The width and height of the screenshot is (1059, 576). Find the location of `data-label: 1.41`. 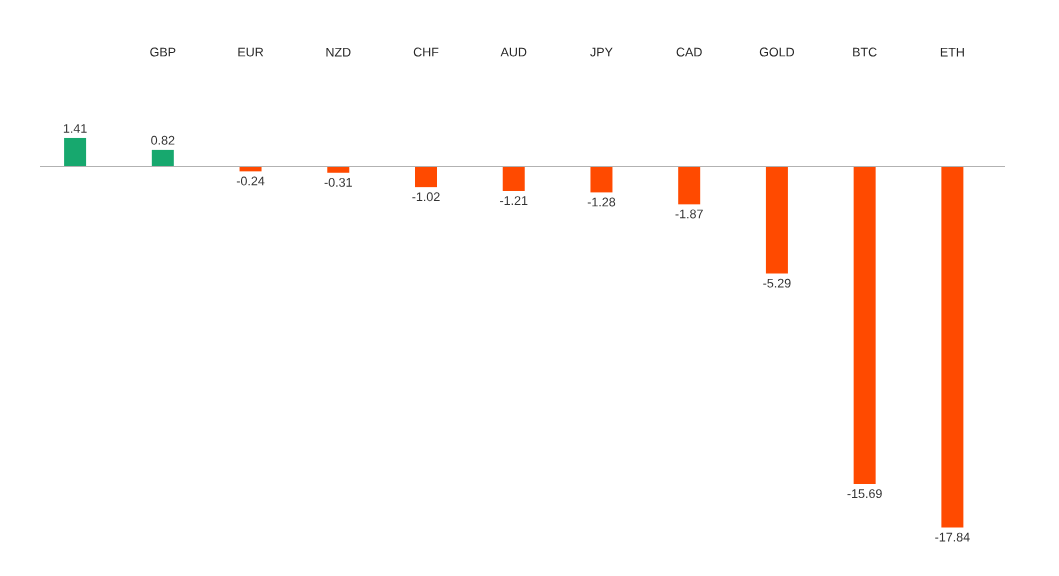

data-label: 1.41 is located at coordinates (75, 128).